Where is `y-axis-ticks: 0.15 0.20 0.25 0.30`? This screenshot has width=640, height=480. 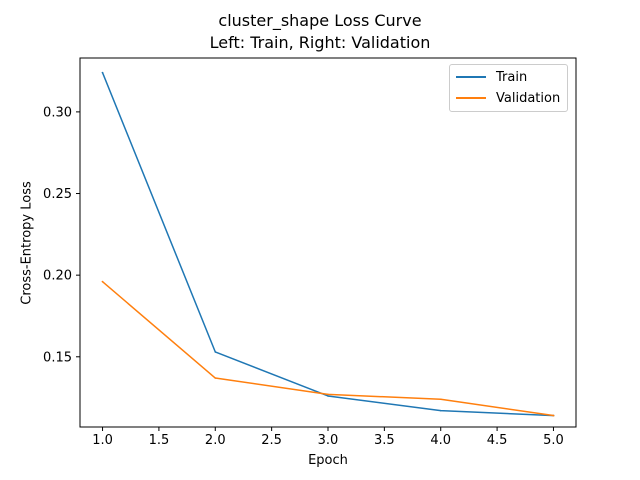 y-axis-ticks: 0.15 0.20 0.25 0.30 is located at coordinates (61, 235).